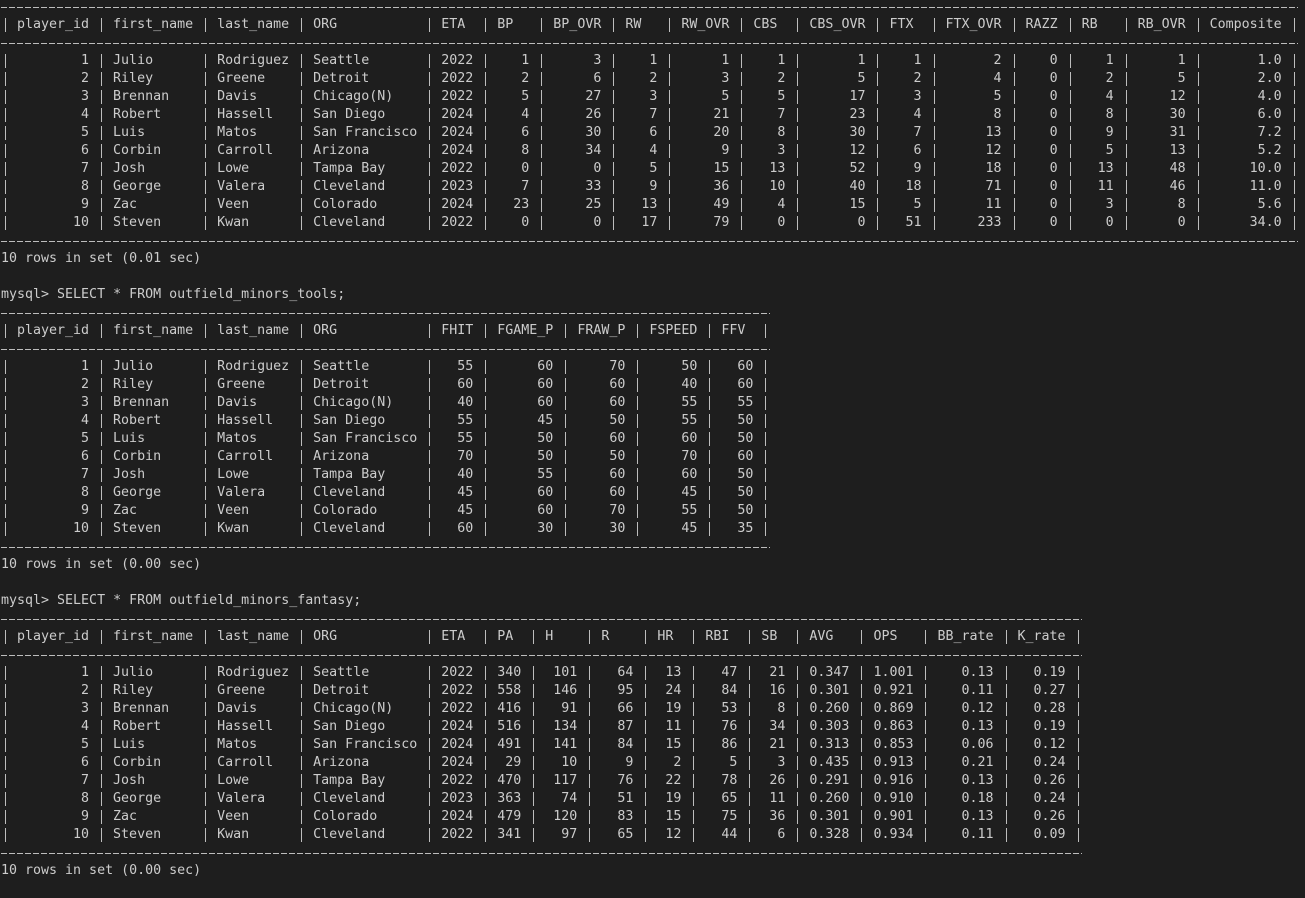 The height and width of the screenshot is (898, 1305). What do you see at coordinates (1049, 672) in the screenshot?
I see `table-cell: 0.19` at bounding box center [1049, 672].